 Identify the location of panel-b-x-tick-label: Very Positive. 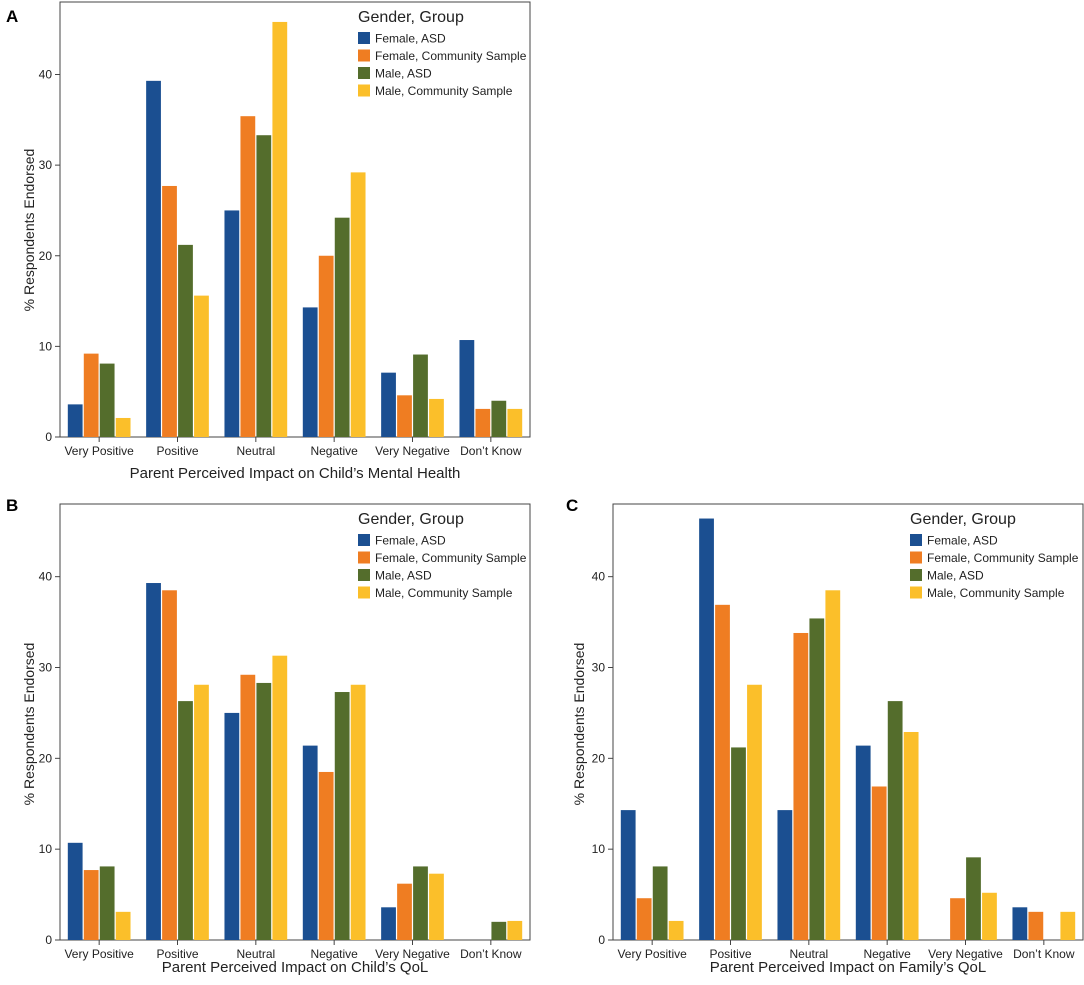
(99, 954).